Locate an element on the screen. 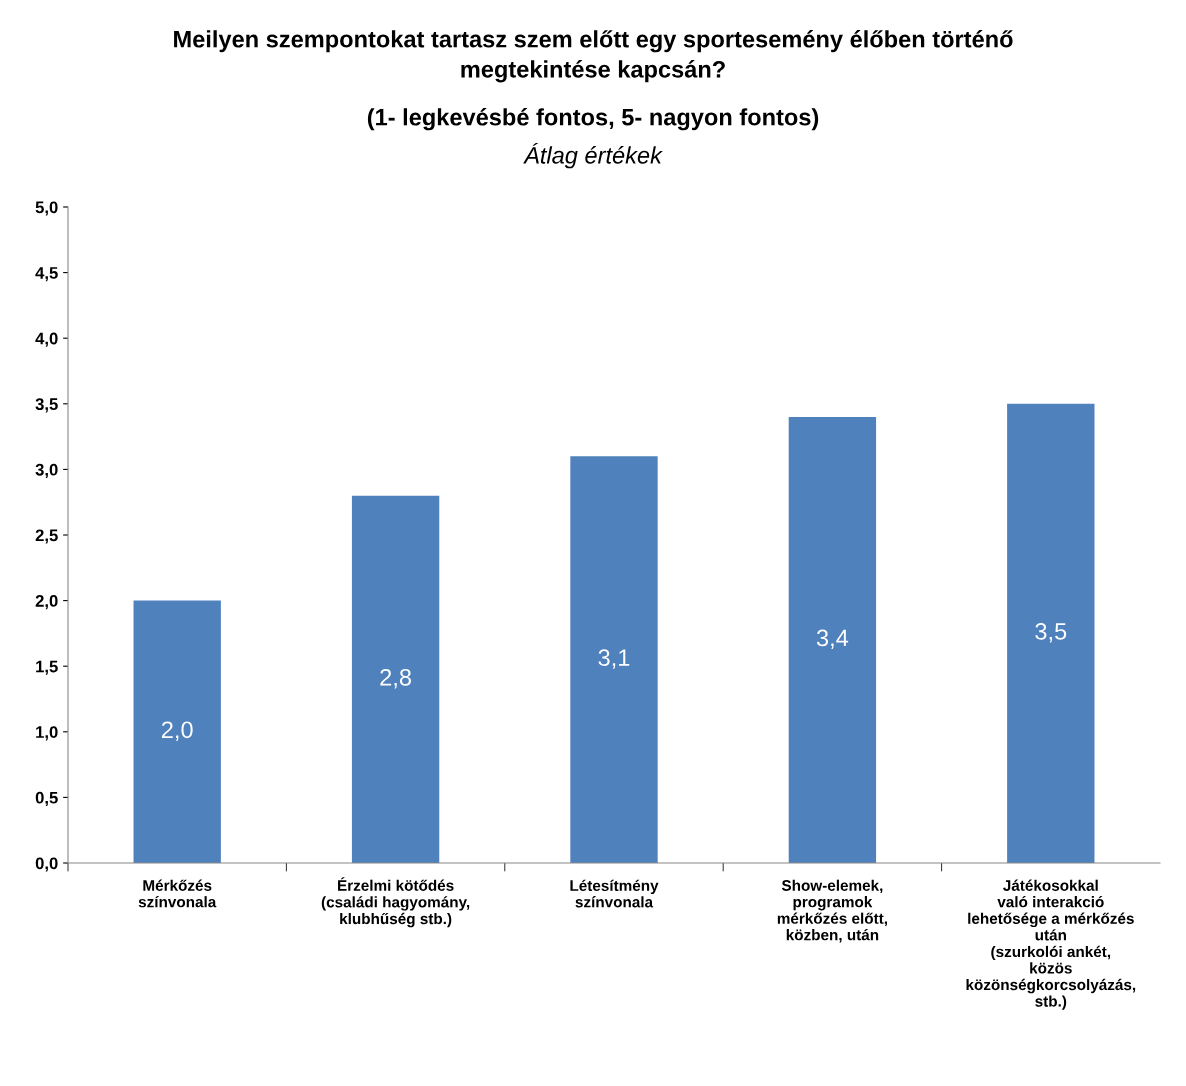 Image resolution: width=1186 pixels, height=1086 pixels. data-label: 2,8 is located at coordinates (395, 678).